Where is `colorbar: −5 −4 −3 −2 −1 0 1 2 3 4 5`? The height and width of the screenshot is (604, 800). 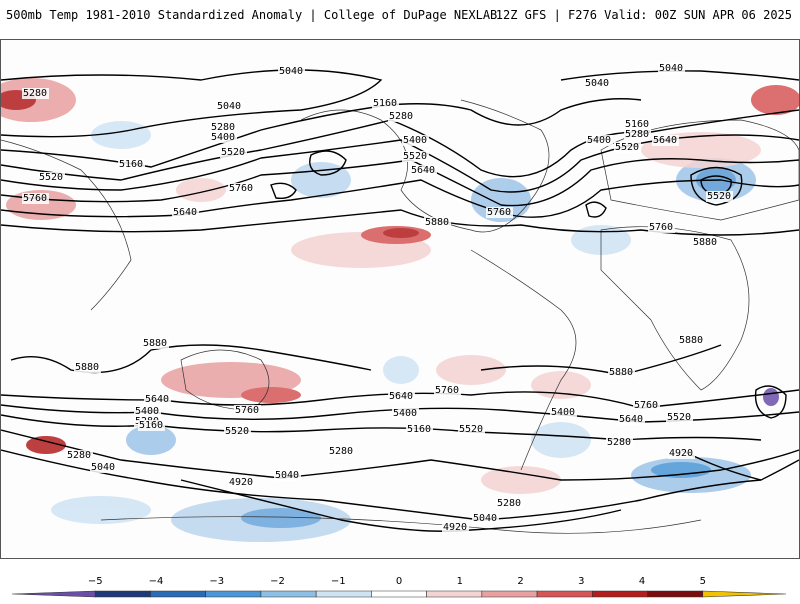 colorbar: −5 −4 −3 −2 −1 0 1 2 3 4 5 is located at coordinates (400, 582).